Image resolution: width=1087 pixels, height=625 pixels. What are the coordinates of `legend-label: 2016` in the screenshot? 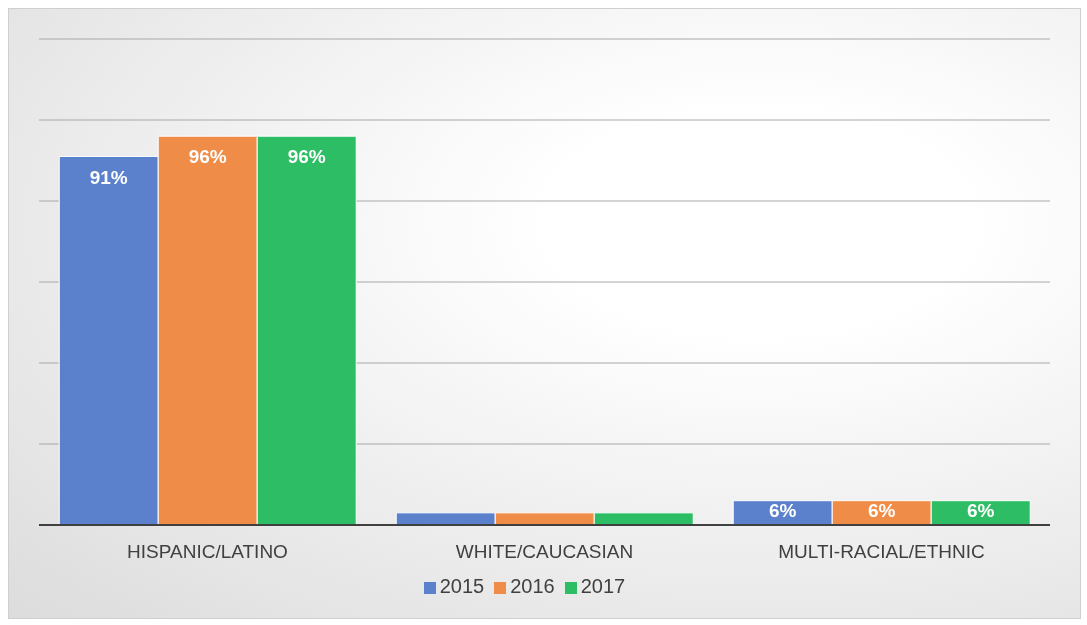 It's located at (532, 586).